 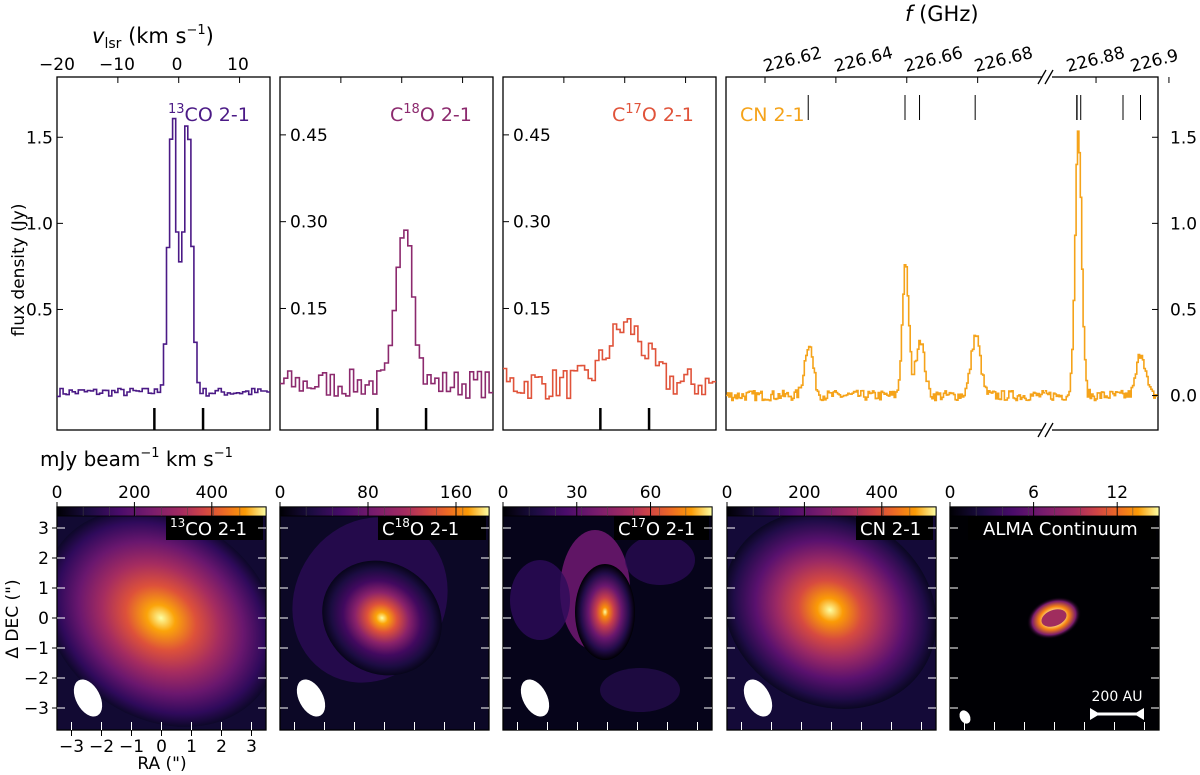 What do you see at coordinates (792, 60) in the screenshot?
I see `freq-tick-label: 226.62` at bounding box center [792, 60].